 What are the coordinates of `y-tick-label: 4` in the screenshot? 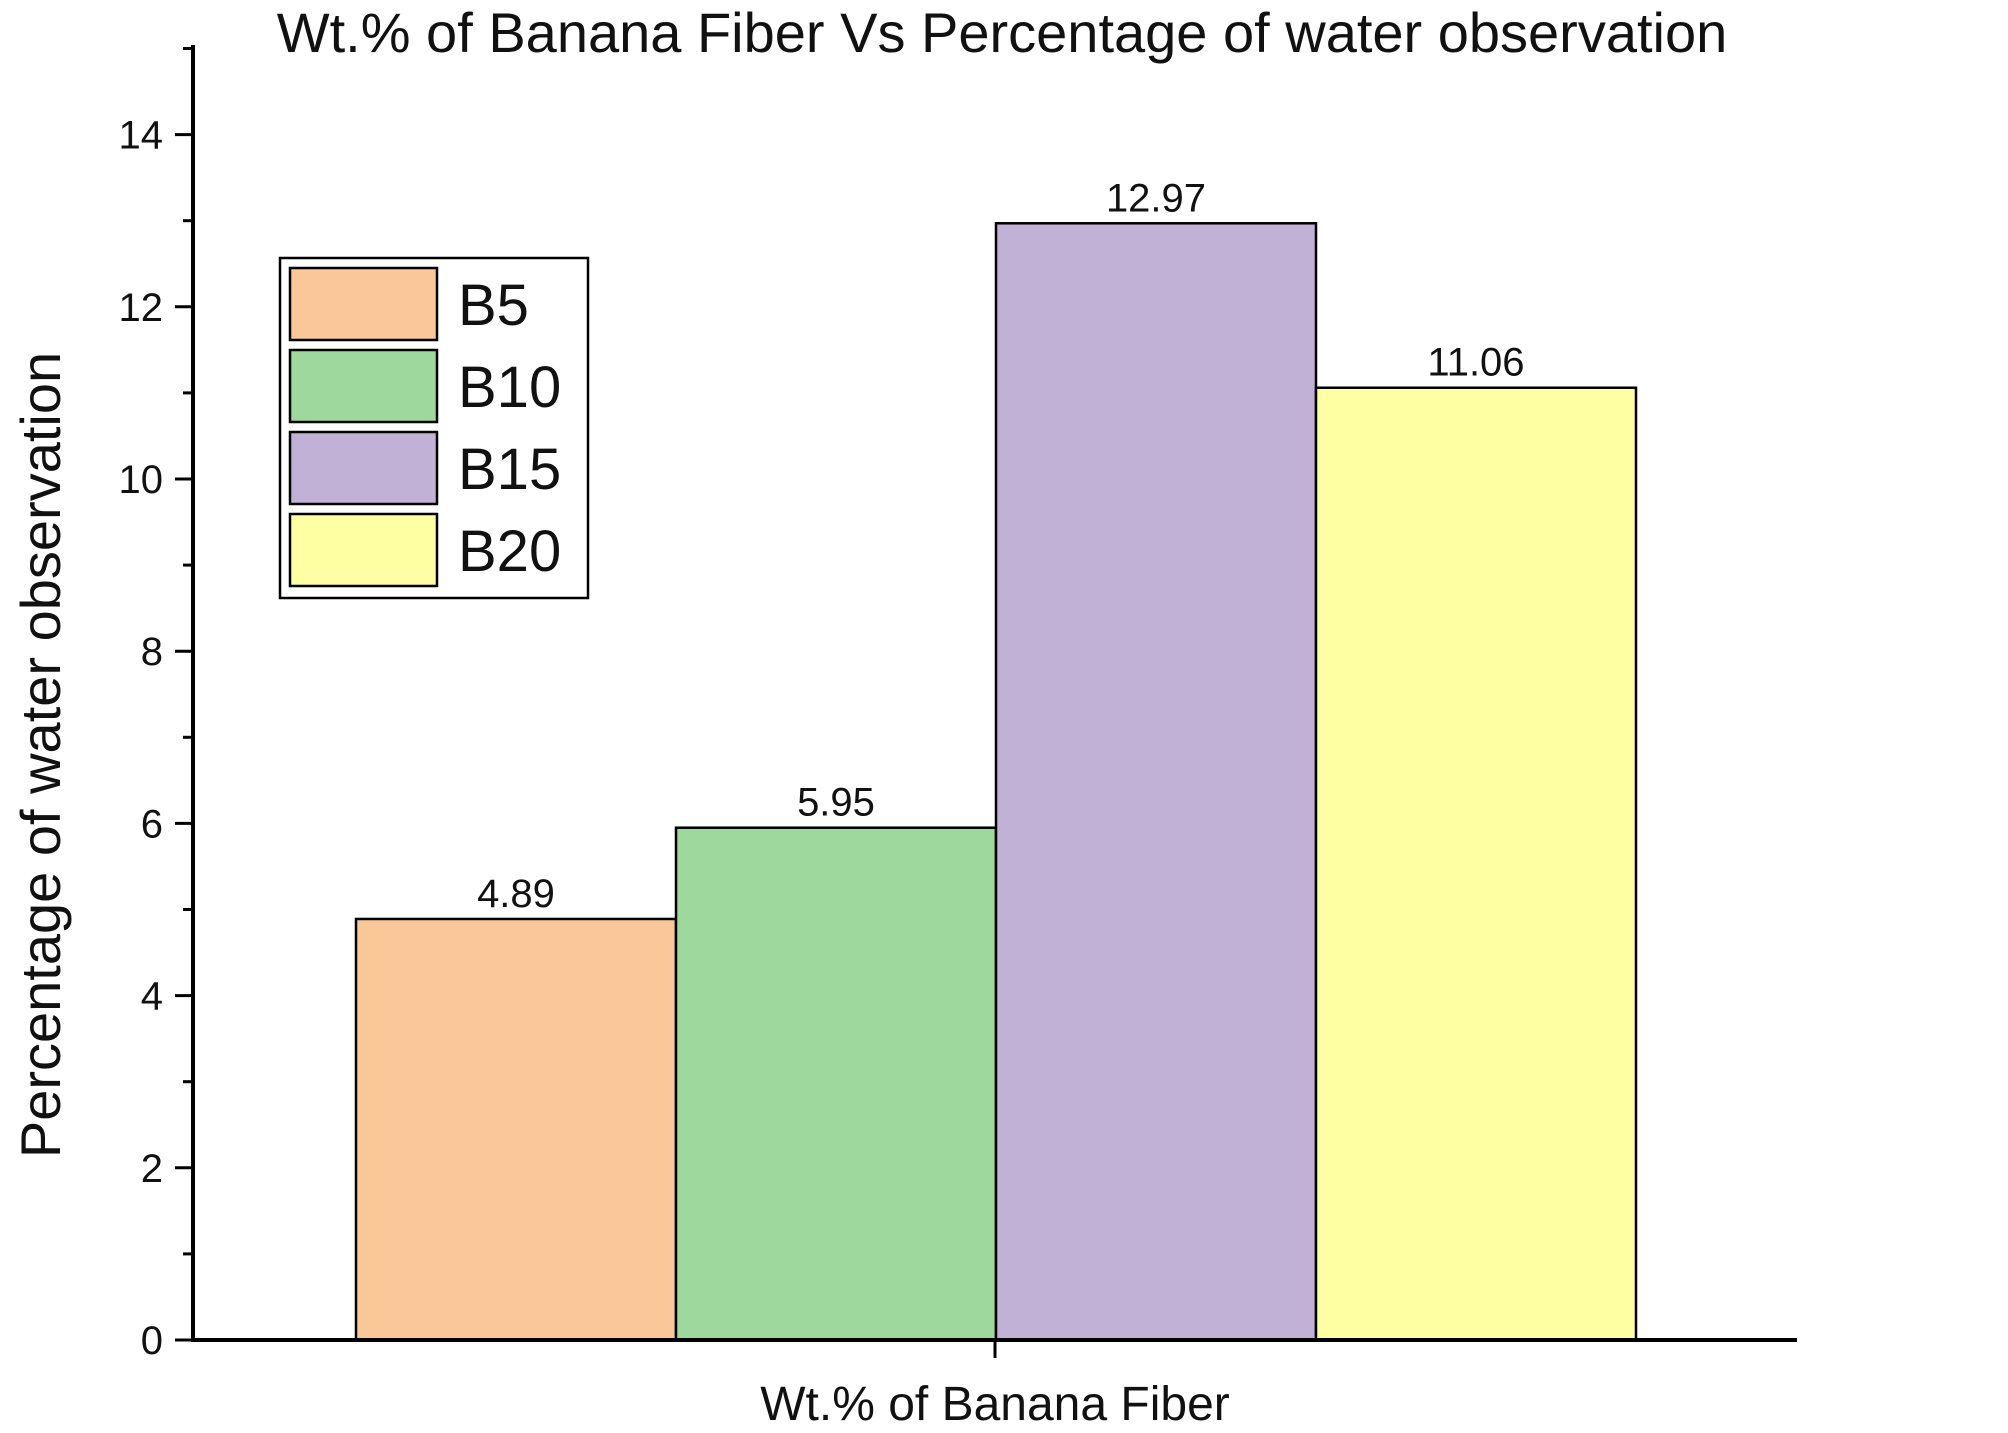 It's located at (152, 997).